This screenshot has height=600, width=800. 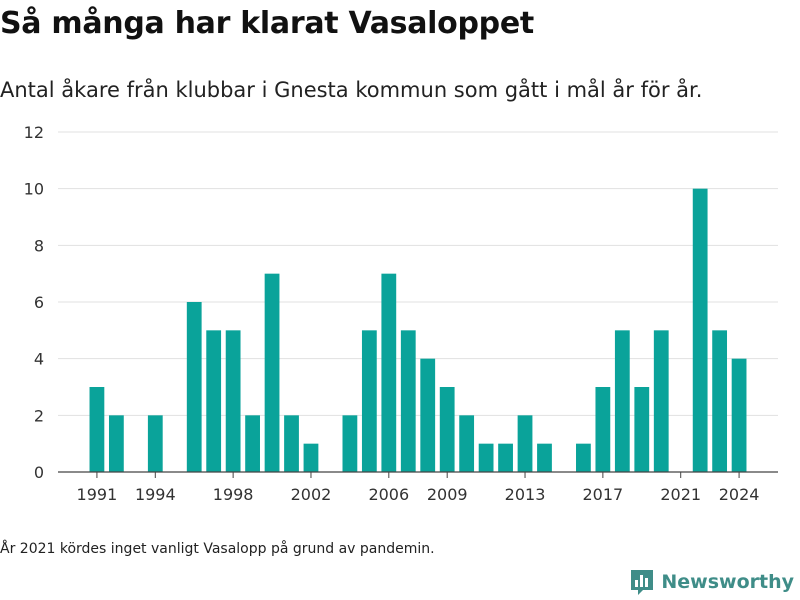 I want to click on bar-2020, so click(x=661, y=401).